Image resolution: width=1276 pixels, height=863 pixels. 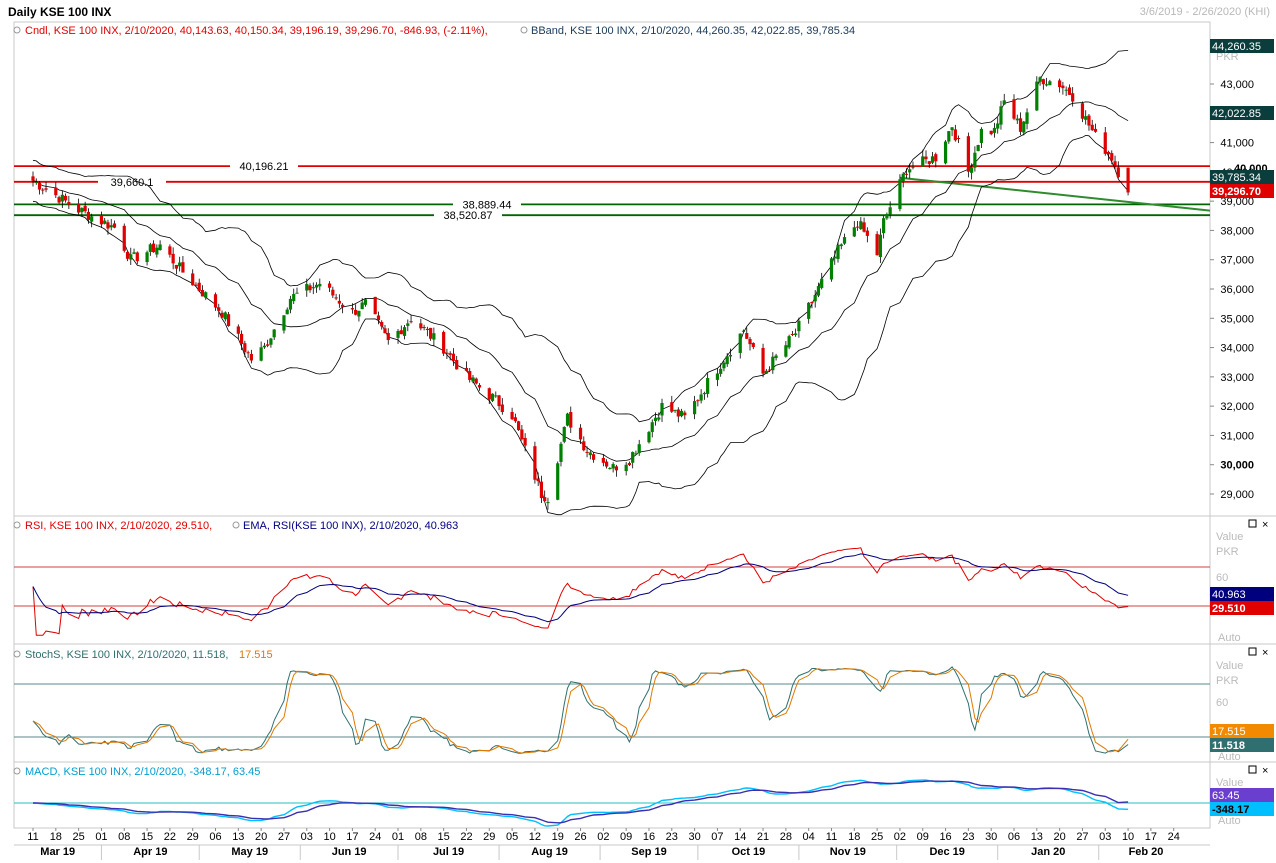 What do you see at coordinates (1229, 638) in the screenshot?
I see `rsi-auto: Auto` at bounding box center [1229, 638].